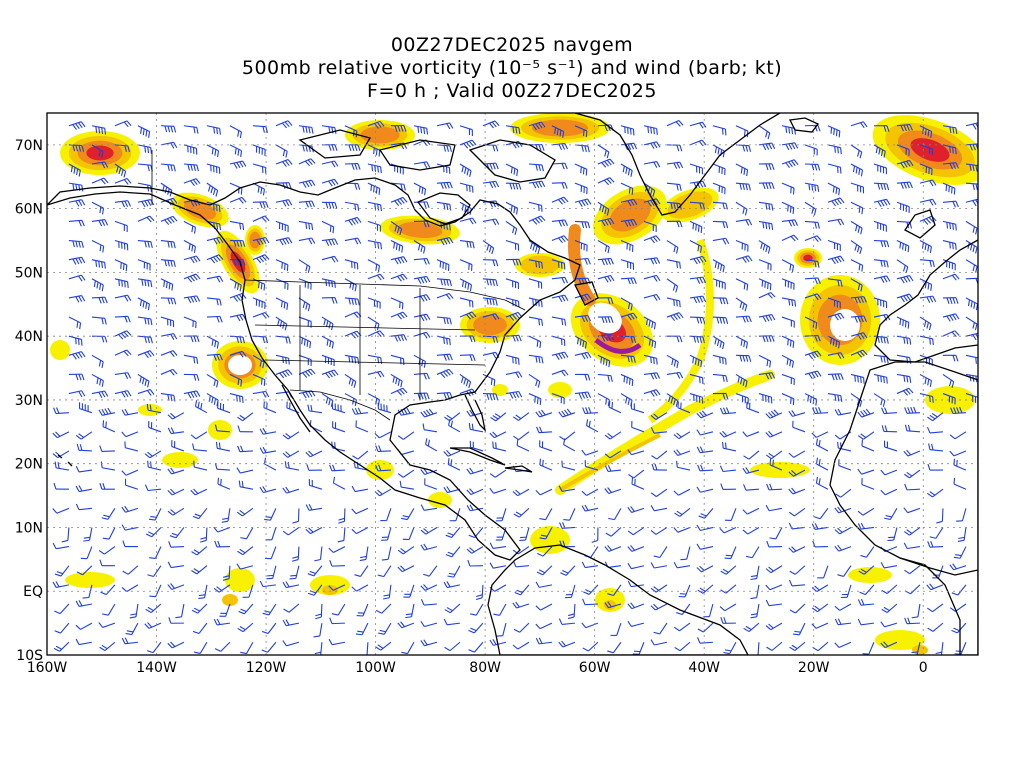 The width and height of the screenshot is (1024, 768). I want to click on lat-label: 10S, so click(29, 656).